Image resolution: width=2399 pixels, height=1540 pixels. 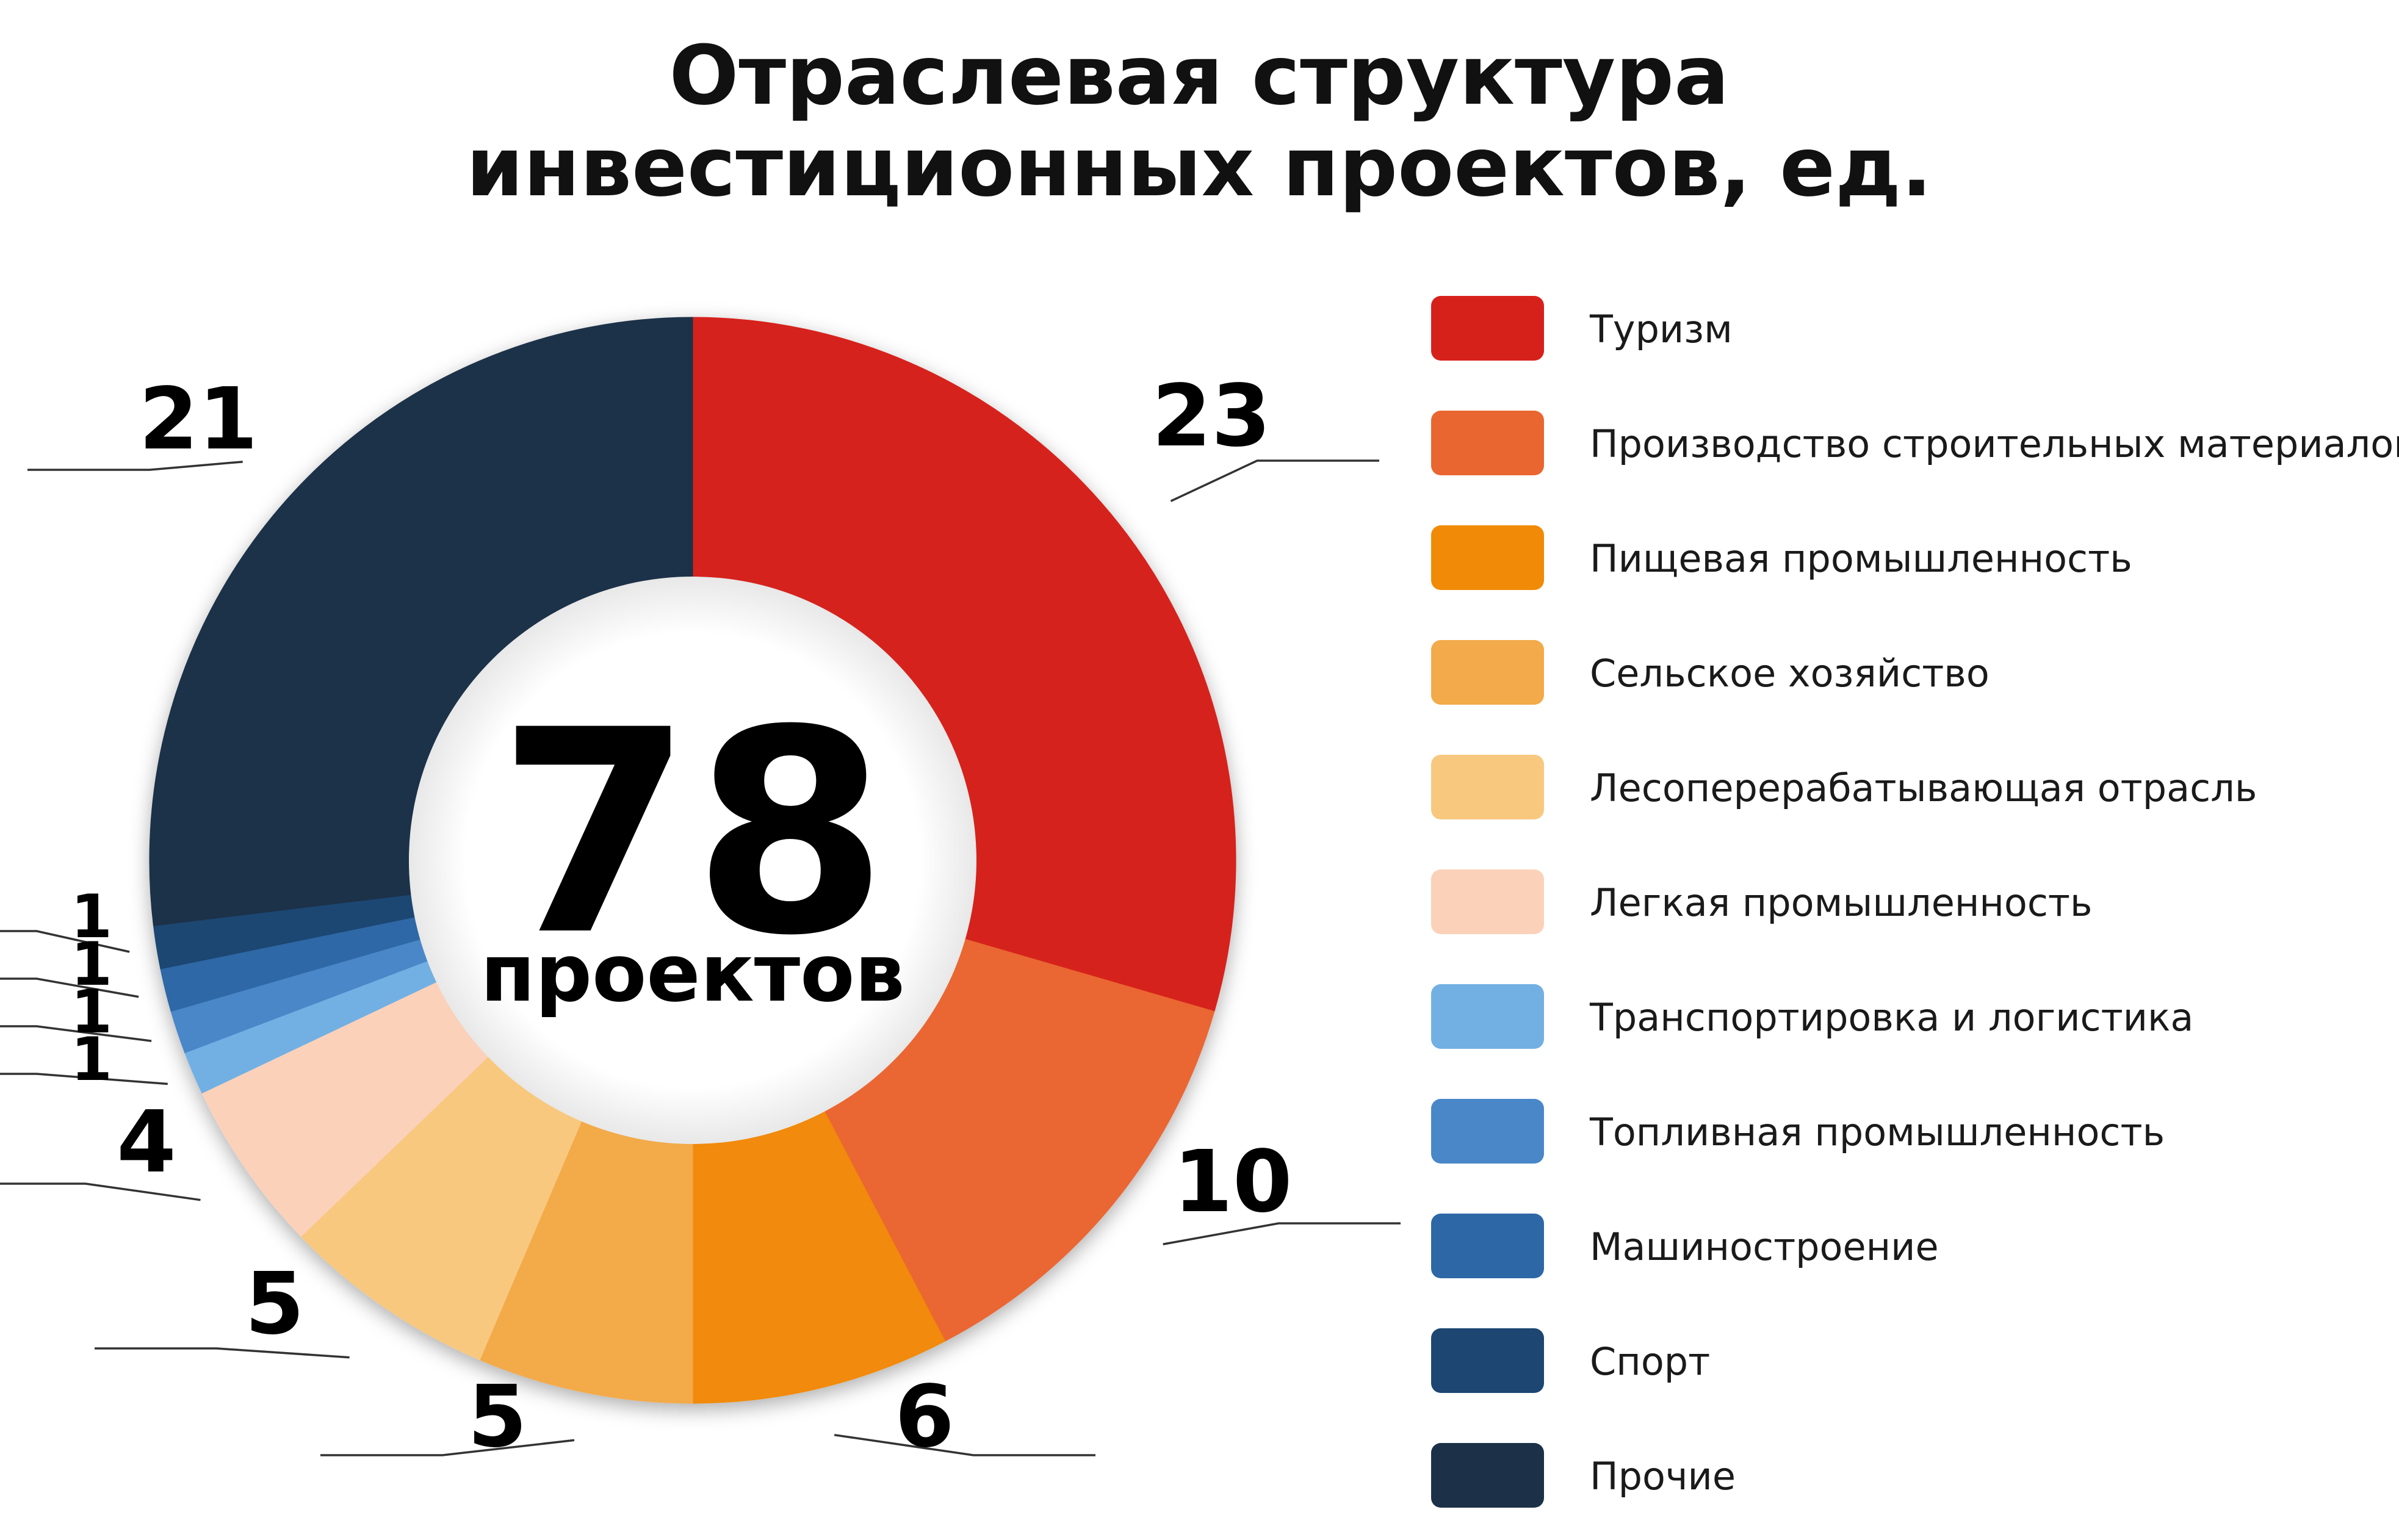 What do you see at coordinates (1661, 329) in the screenshot?
I see `legend-label: Туризм` at bounding box center [1661, 329].